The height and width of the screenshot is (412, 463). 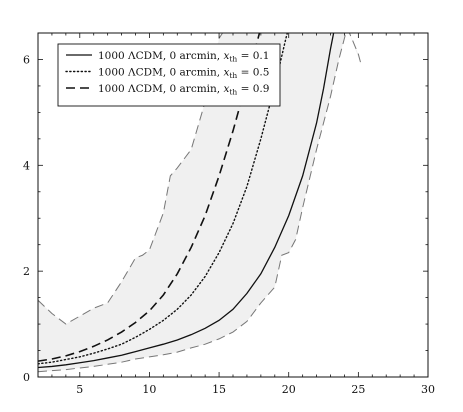 What do you see at coordinates (355, 49) in the screenshot?
I see `band-upper-right-edge` at bounding box center [355, 49].